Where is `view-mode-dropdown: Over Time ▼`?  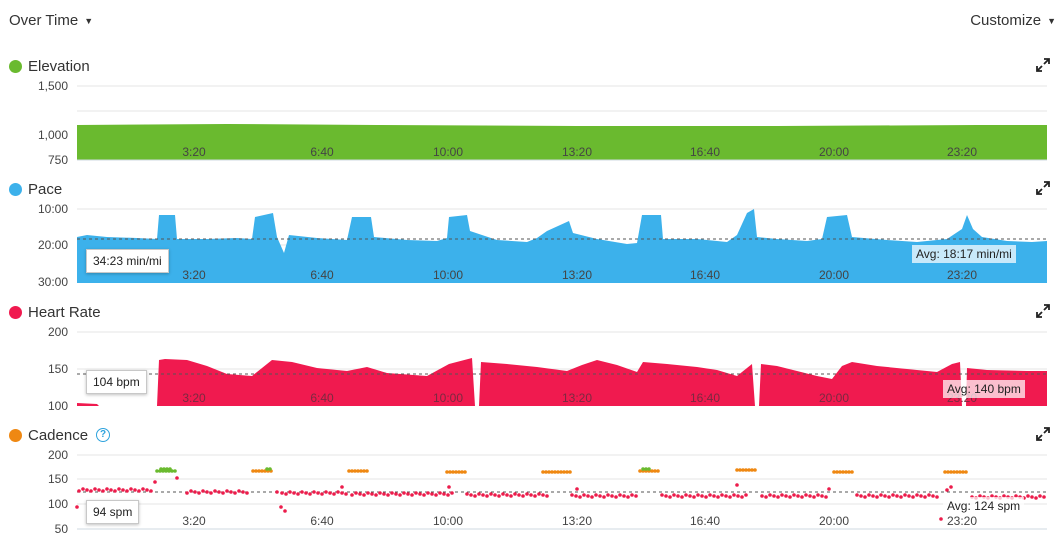
view-mode-dropdown: Over Time ▼ is located at coordinates (51, 20).